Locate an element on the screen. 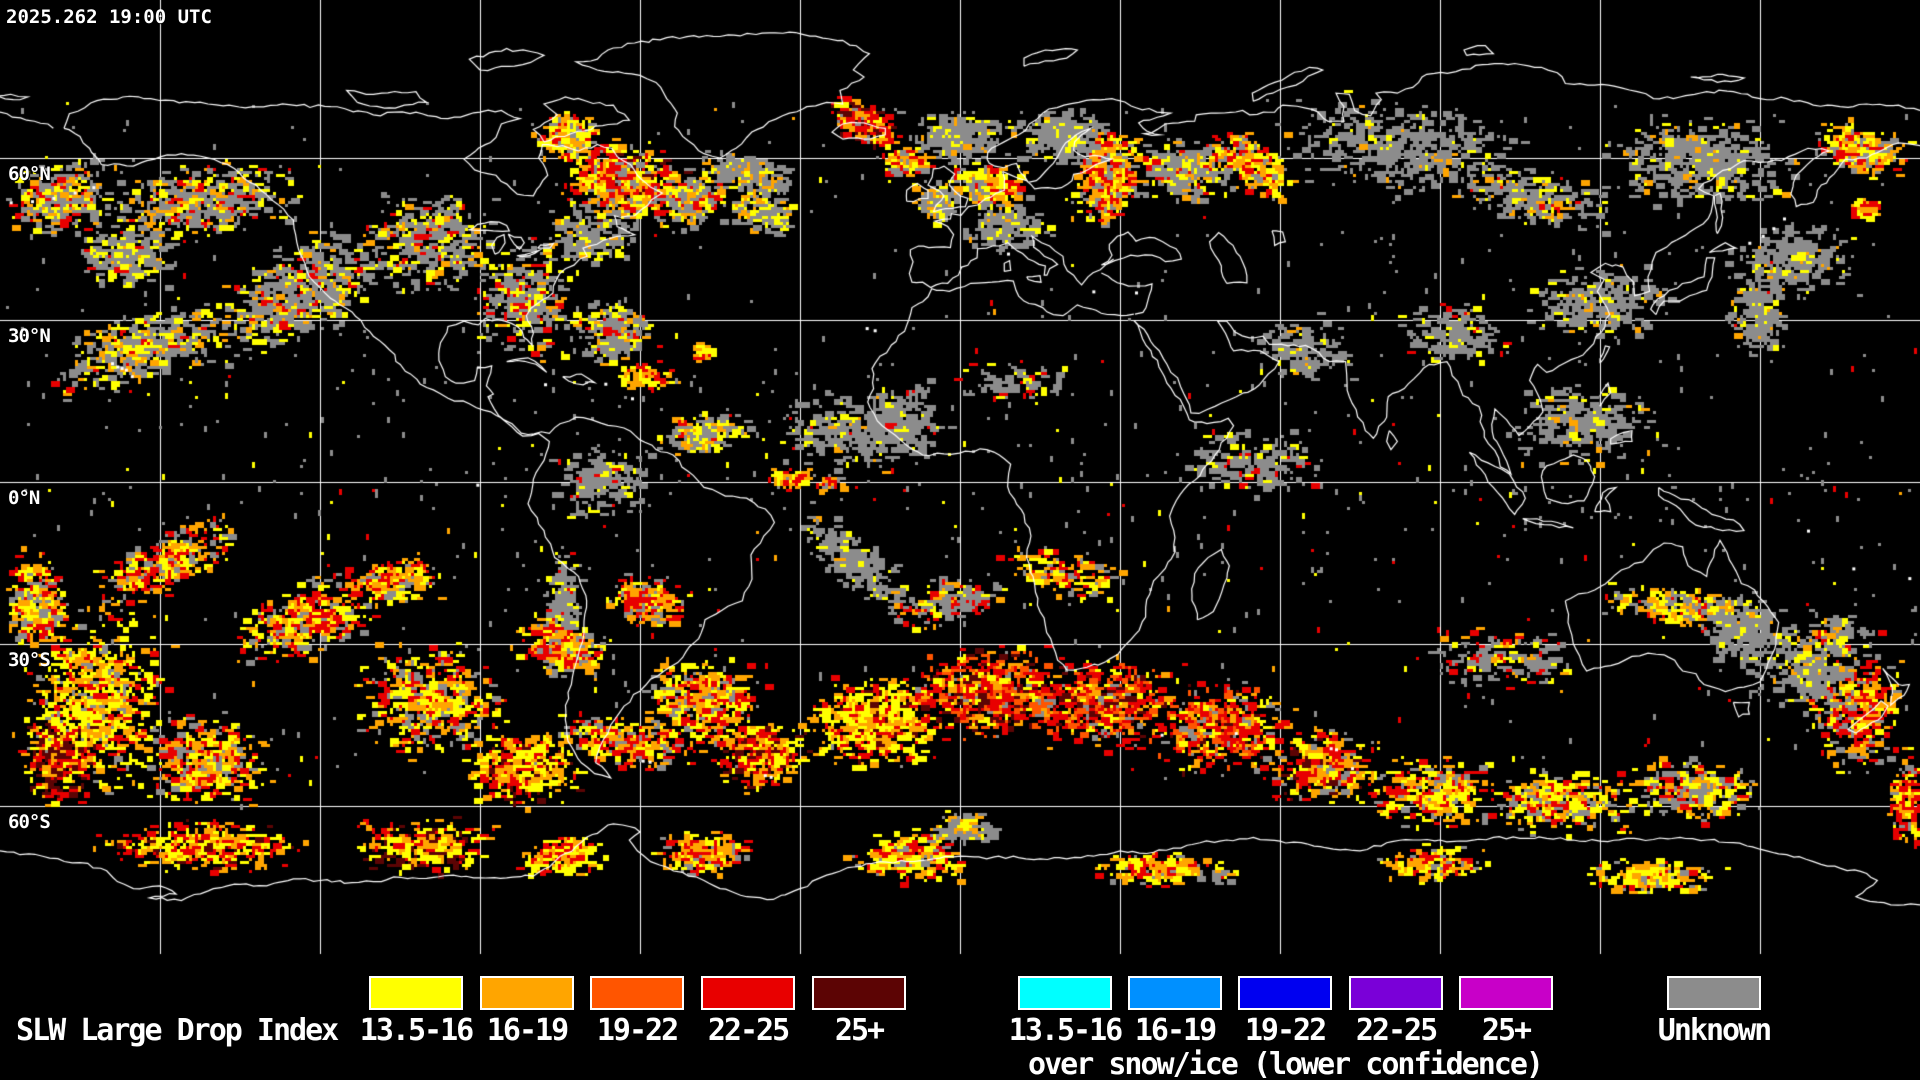 The height and width of the screenshot is (1080, 1920). legend-unknown-label: Unknown is located at coordinates (1714, 1030).